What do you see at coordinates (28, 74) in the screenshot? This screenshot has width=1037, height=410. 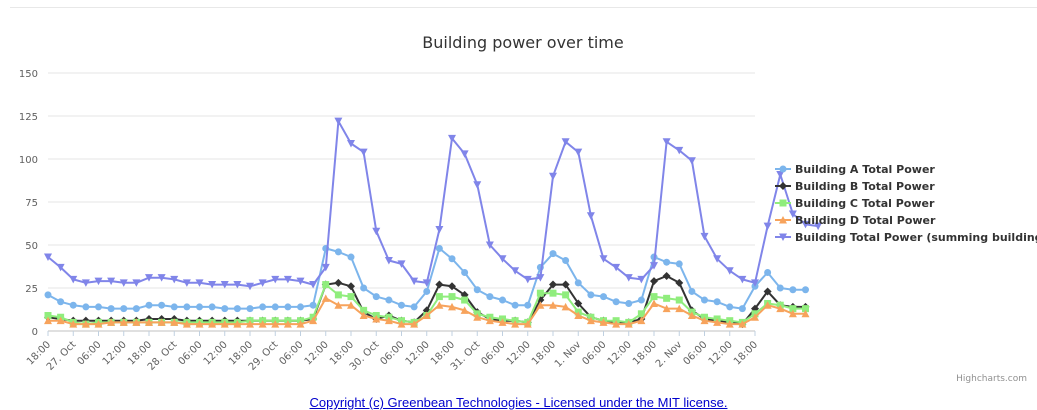 I see `y-tick-label: 150` at bounding box center [28, 74].